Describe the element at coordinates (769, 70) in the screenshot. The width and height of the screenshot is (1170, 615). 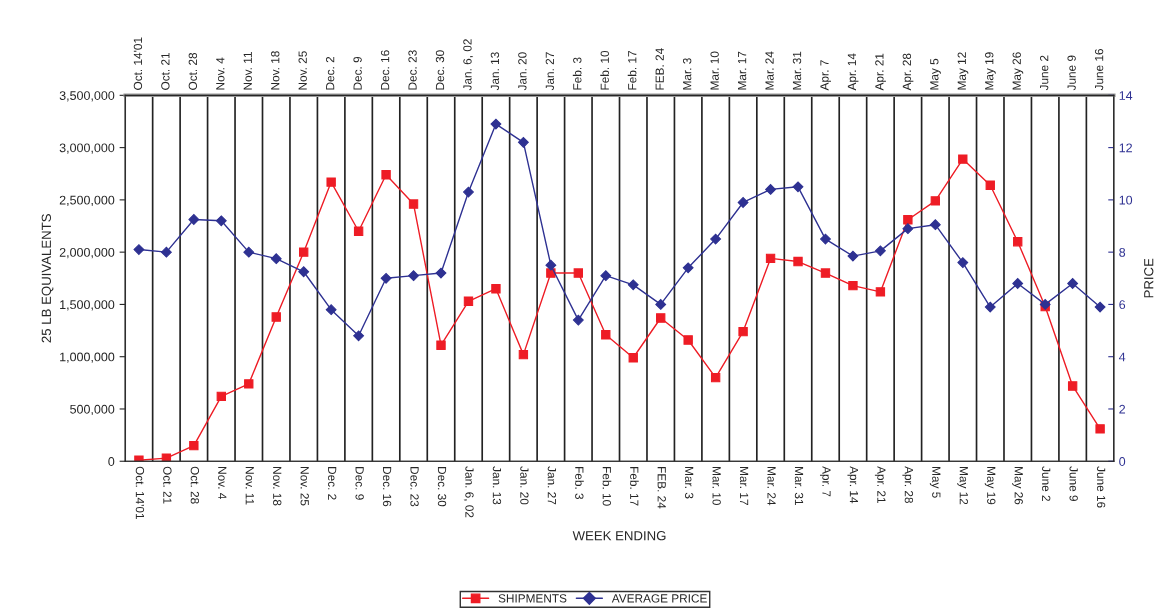
I see `x-tick-label: Mar. 24` at that location.